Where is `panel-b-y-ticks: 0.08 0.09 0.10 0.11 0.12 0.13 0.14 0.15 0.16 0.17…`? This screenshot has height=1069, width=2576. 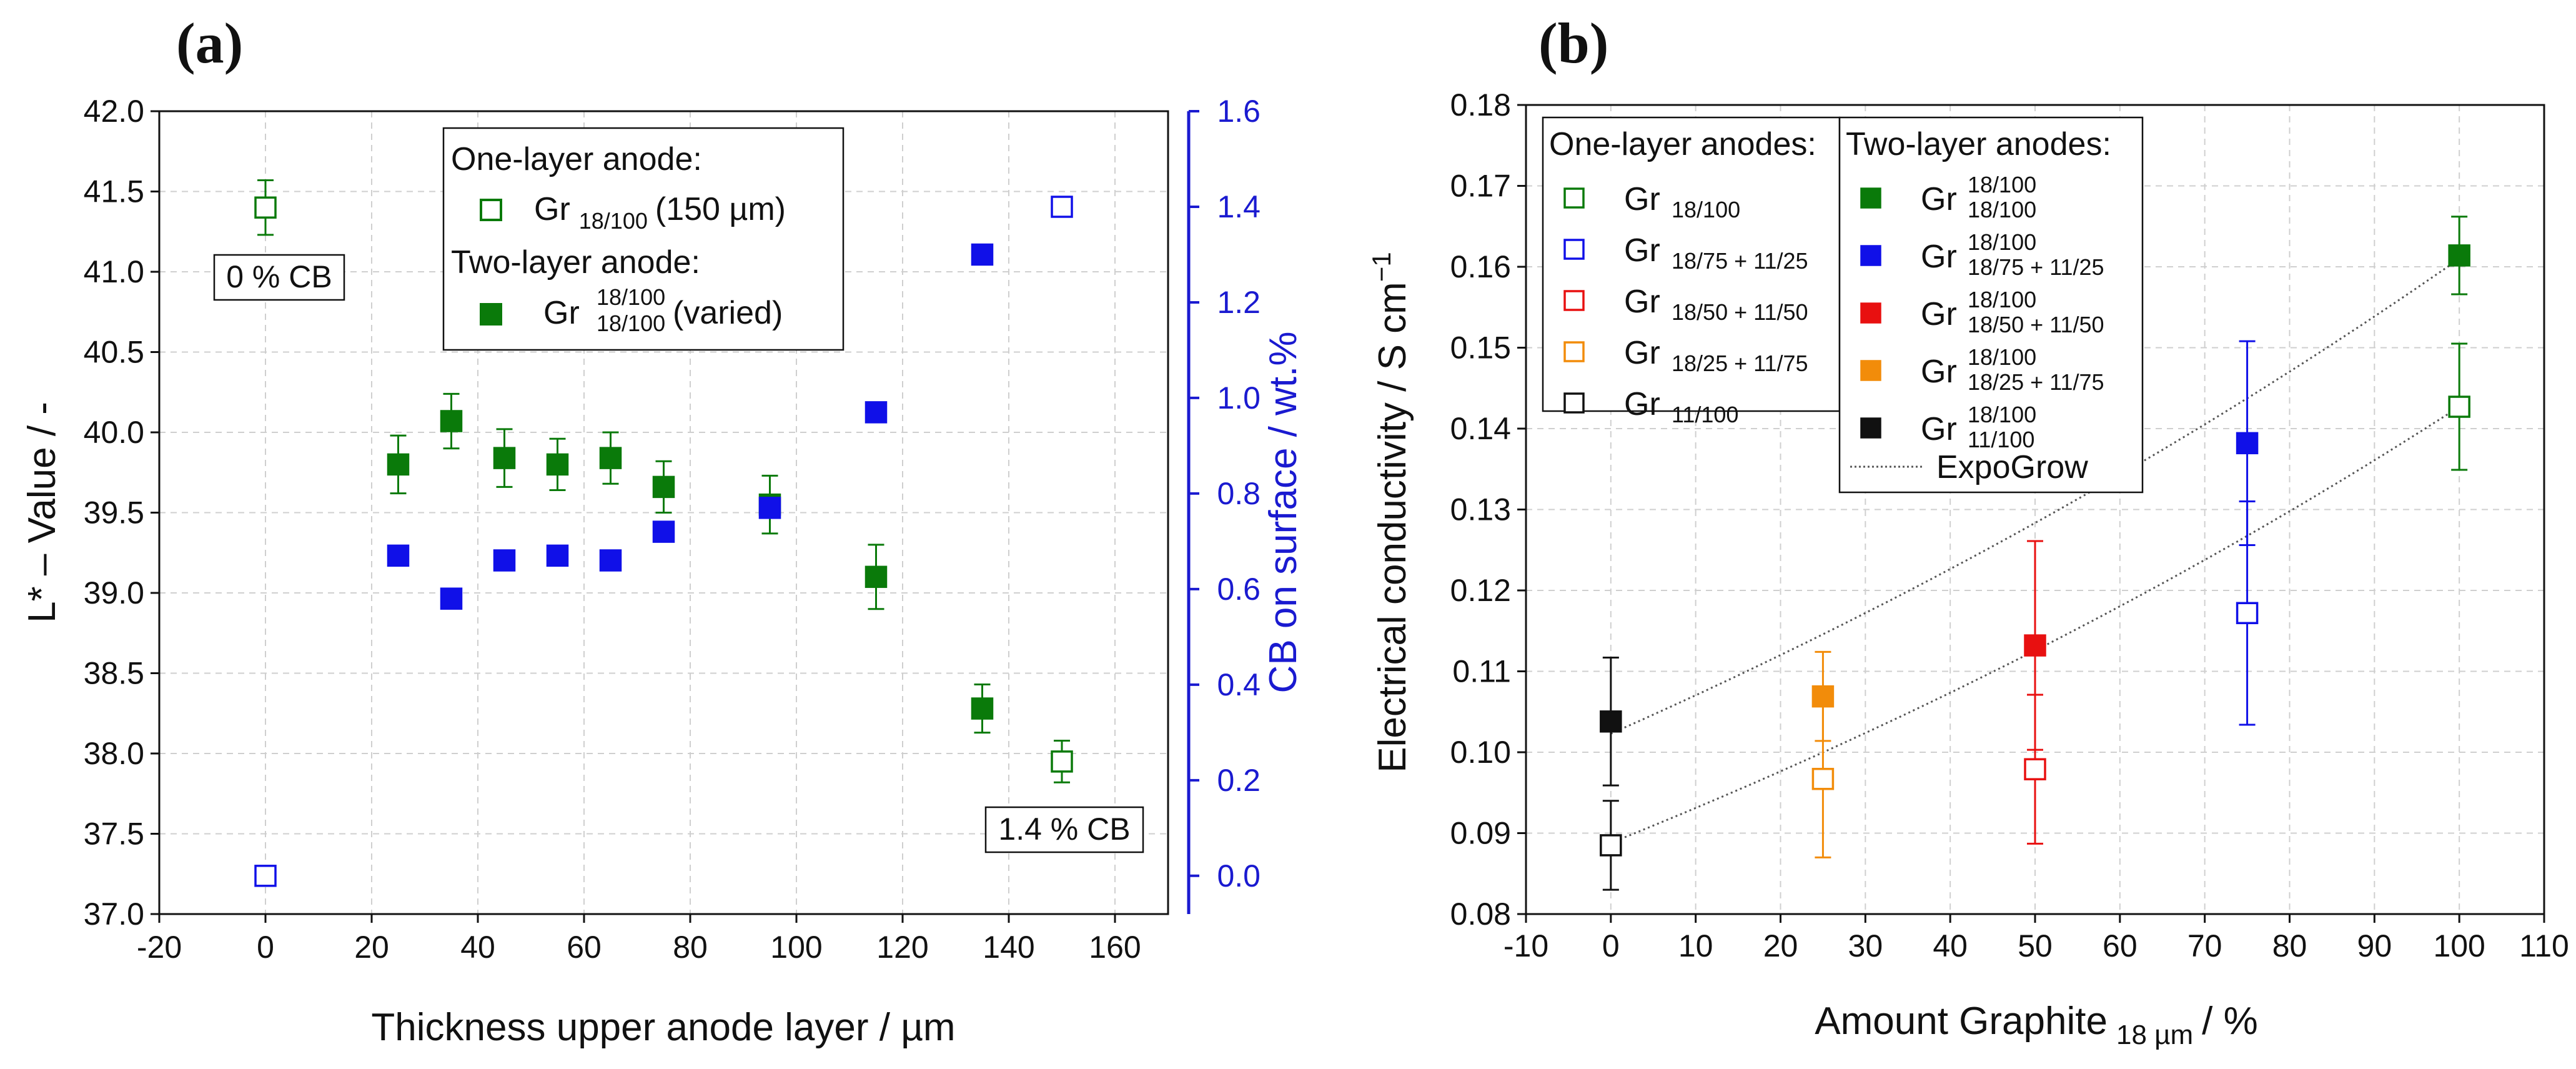
panel-b-y-ticks: 0.08 0.09 0.10 0.11 0.12 0.13 0.14 0.15 0.16 0.17… is located at coordinates (1488, 510).